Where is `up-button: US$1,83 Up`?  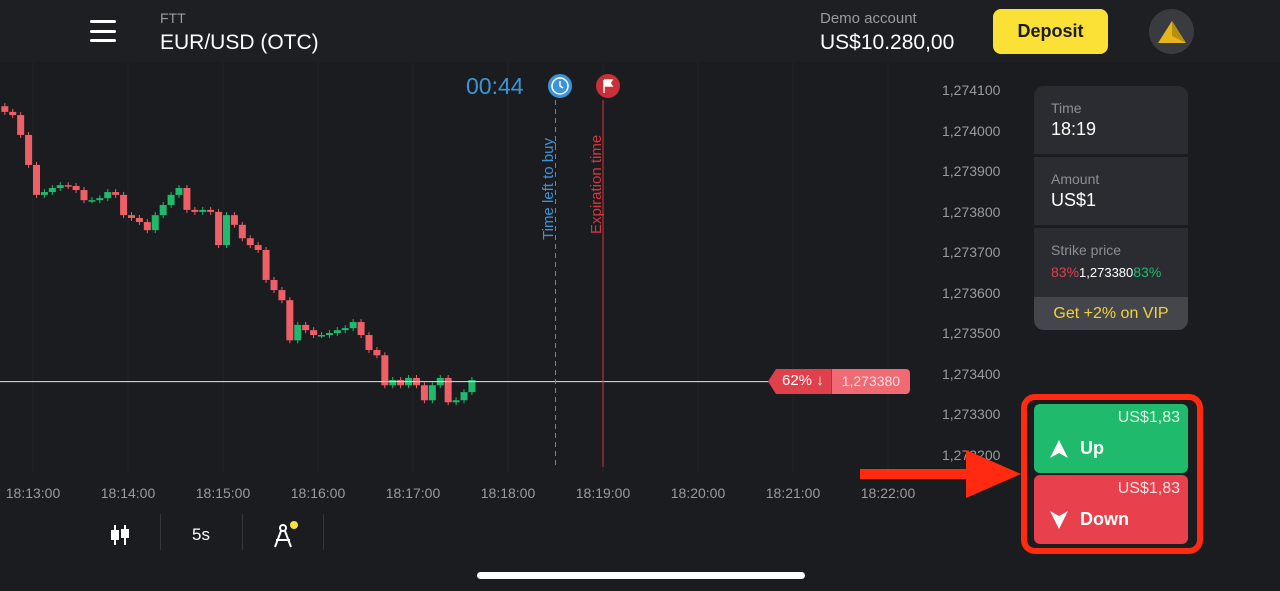 up-button: US$1,83 Up is located at coordinates (1111, 438).